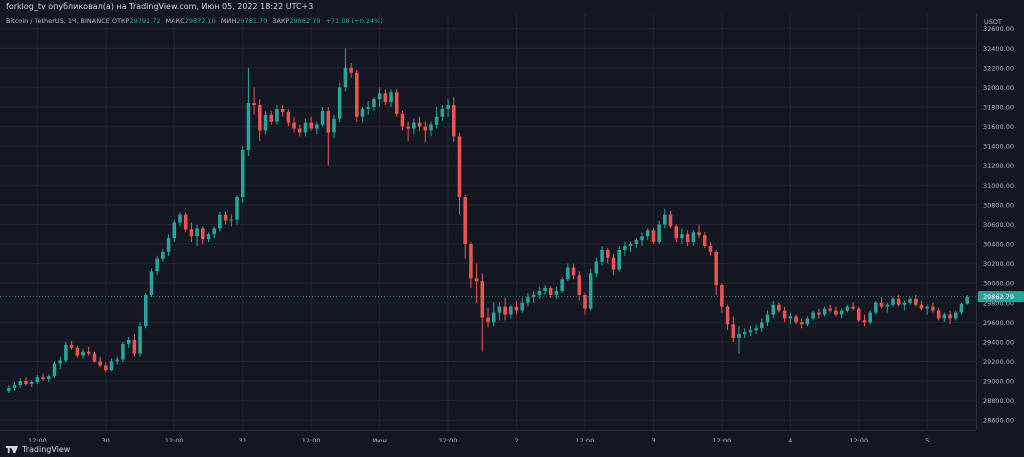  What do you see at coordinates (38, 449) in the screenshot?
I see `tradingview-logo: TradingView` at bounding box center [38, 449].